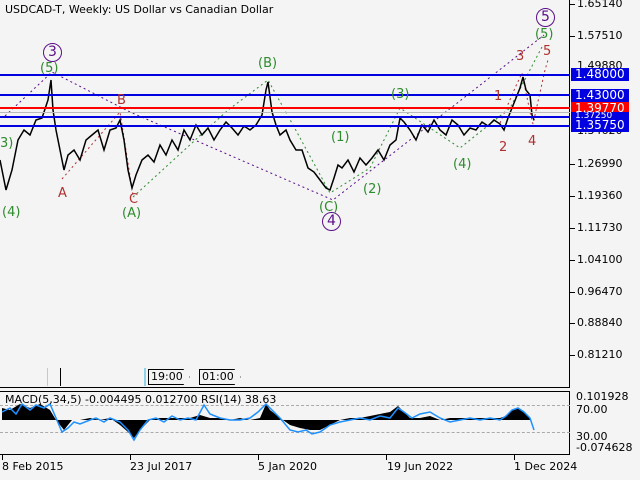 This screenshot has width=640, height=480. What do you see at coordinates (503, 147) in the screenshot?
I see `wave-label-red-2: 2` at bounding box center [503, 147].